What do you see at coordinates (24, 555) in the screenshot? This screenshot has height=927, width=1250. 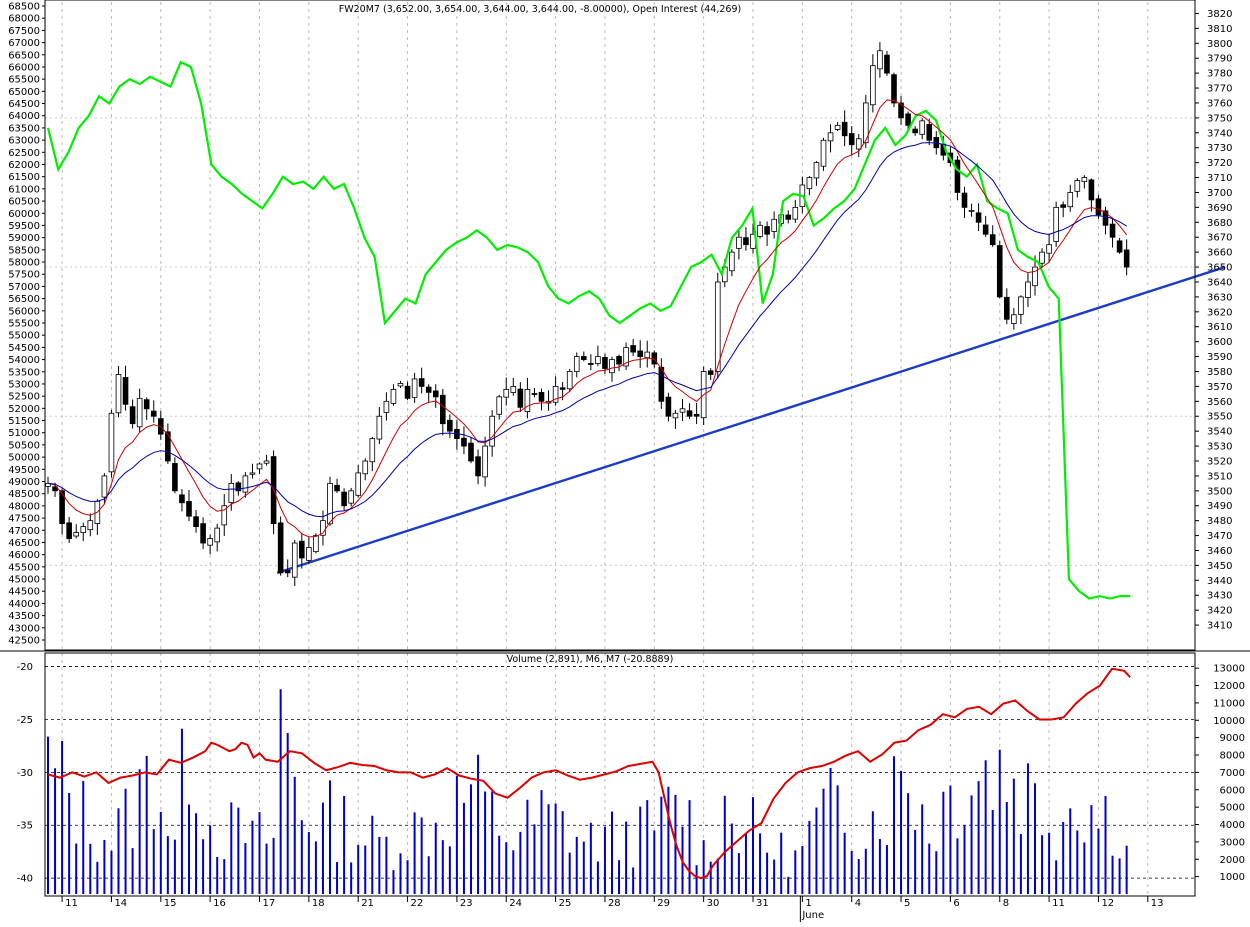 I see `left-axis-tick-label: 46000` at bounding box center [24, 555].